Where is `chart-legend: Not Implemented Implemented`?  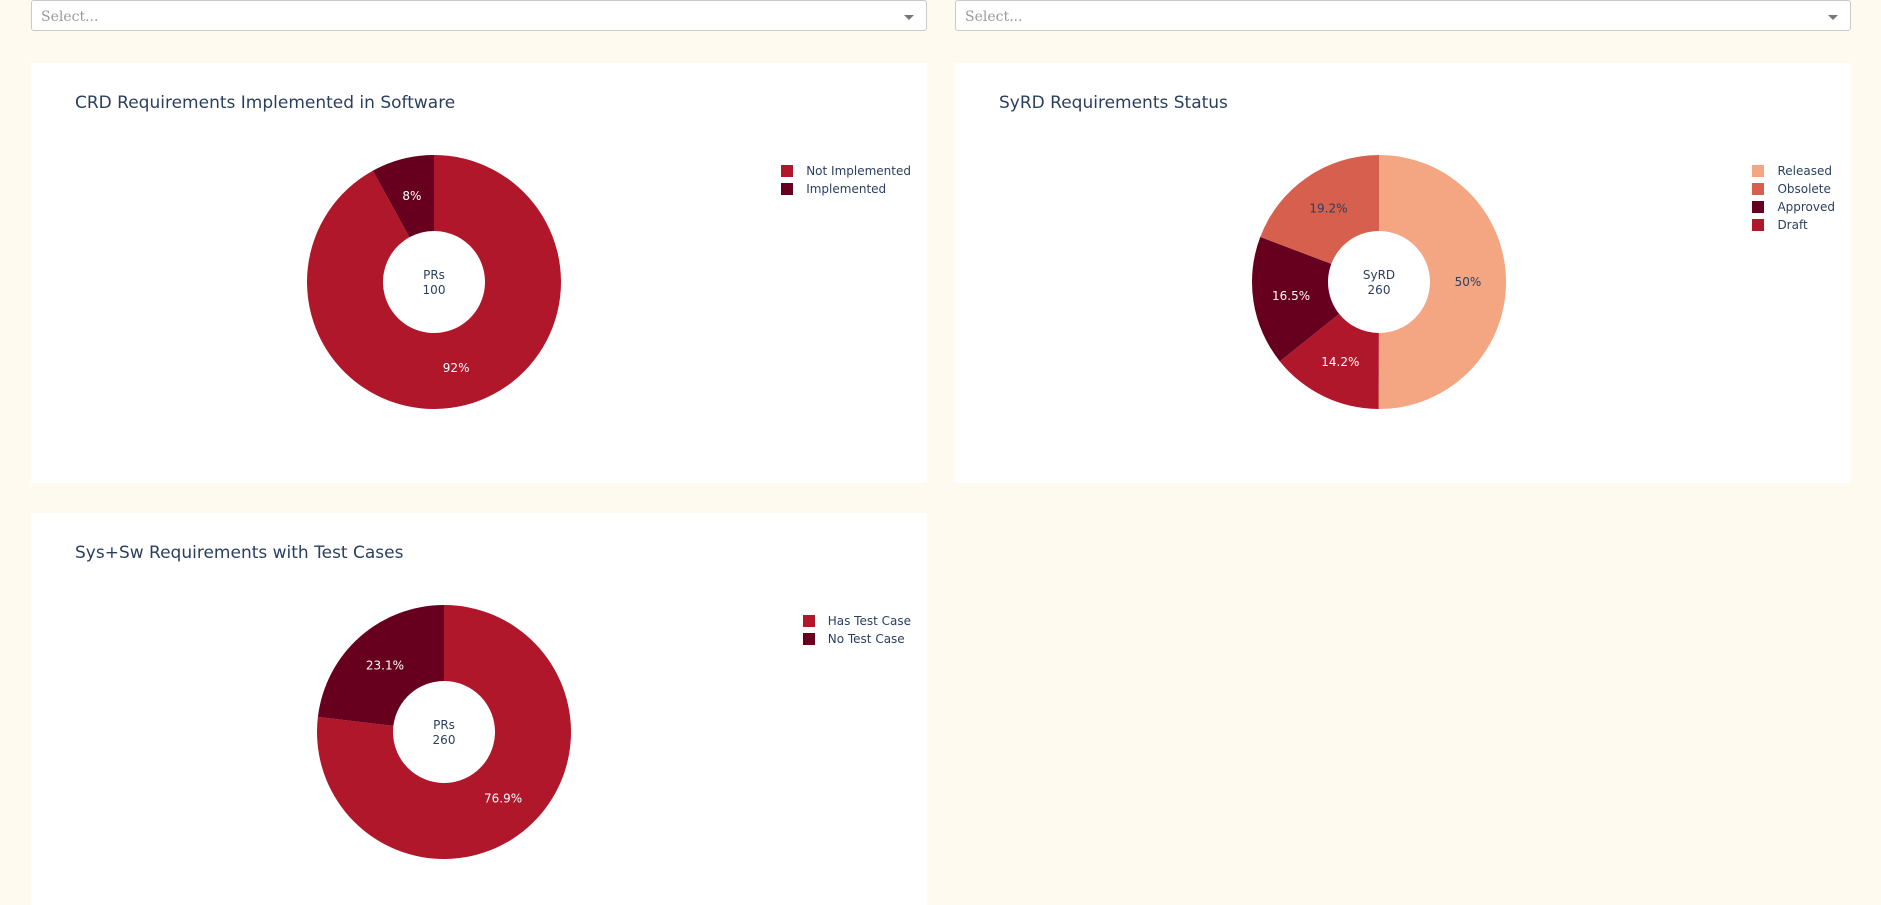 chart-legend: Not Implemented Implemented is located at coordinates (846, 180).